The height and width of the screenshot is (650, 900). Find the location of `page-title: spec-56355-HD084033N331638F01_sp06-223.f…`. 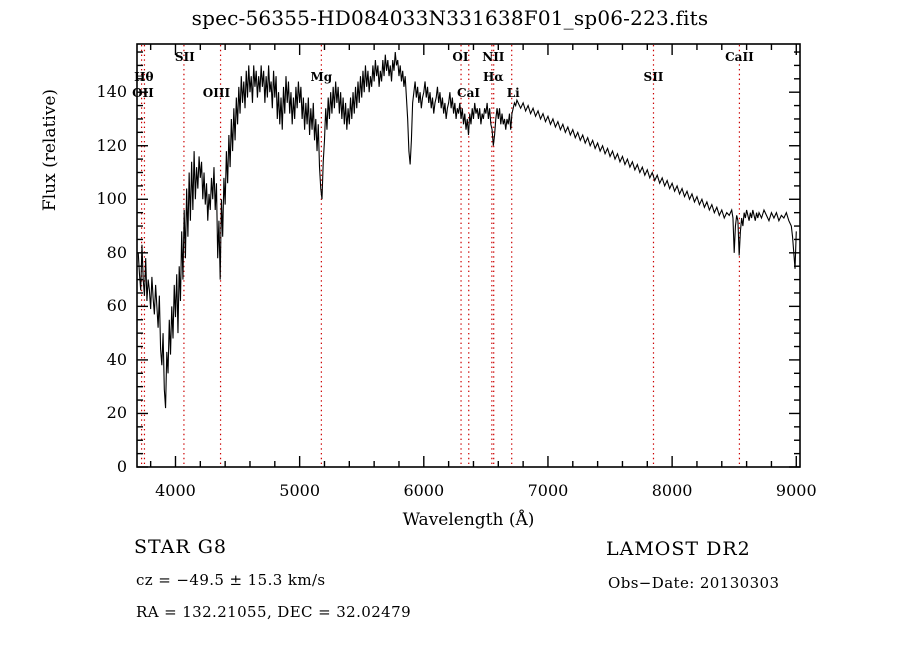

page-title: spec-56355-HD084033N331638F01_sp06-223.f… is located at coordinates (450, 18).